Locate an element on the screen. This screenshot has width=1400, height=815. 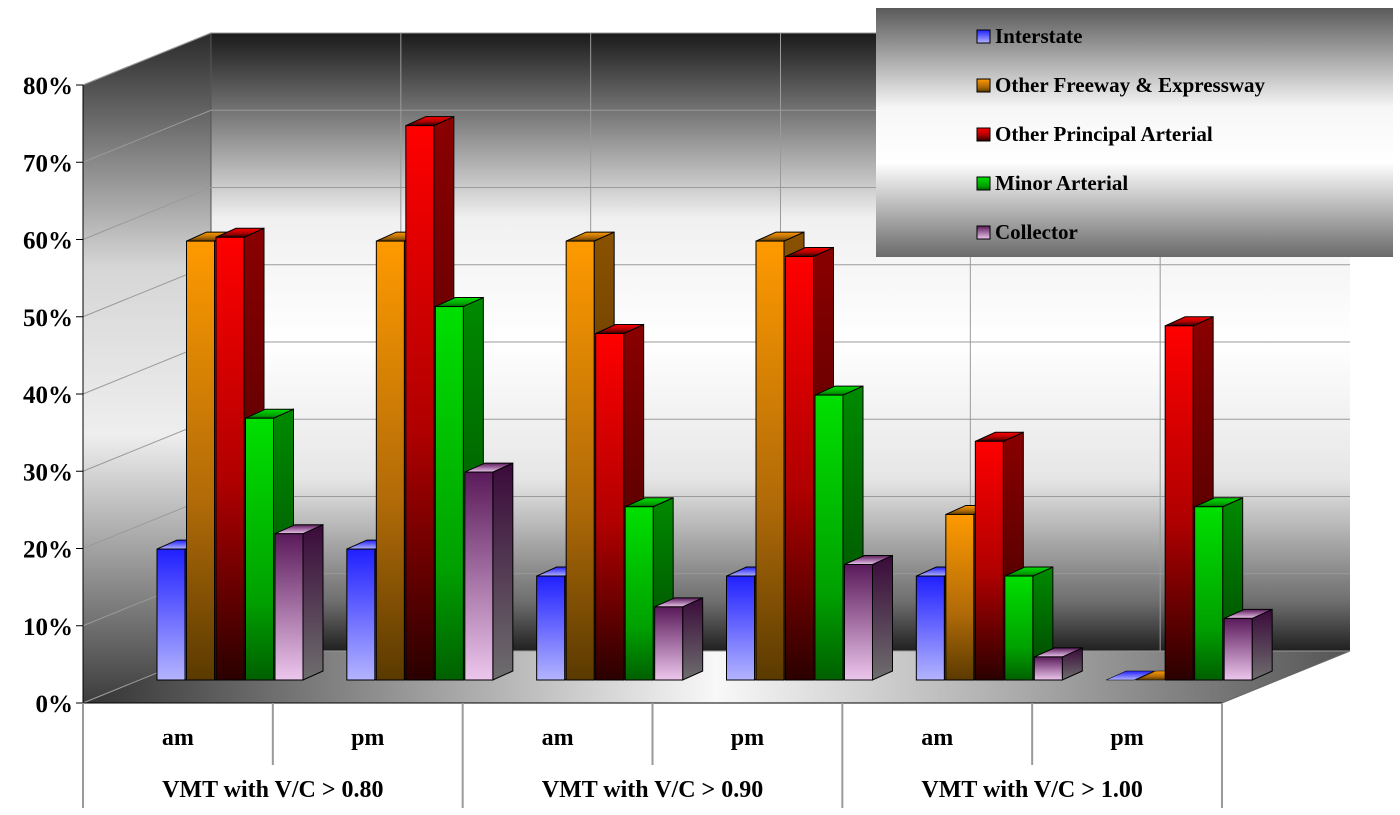
y-tick-label: 10% is located at coordinates (48, 627).